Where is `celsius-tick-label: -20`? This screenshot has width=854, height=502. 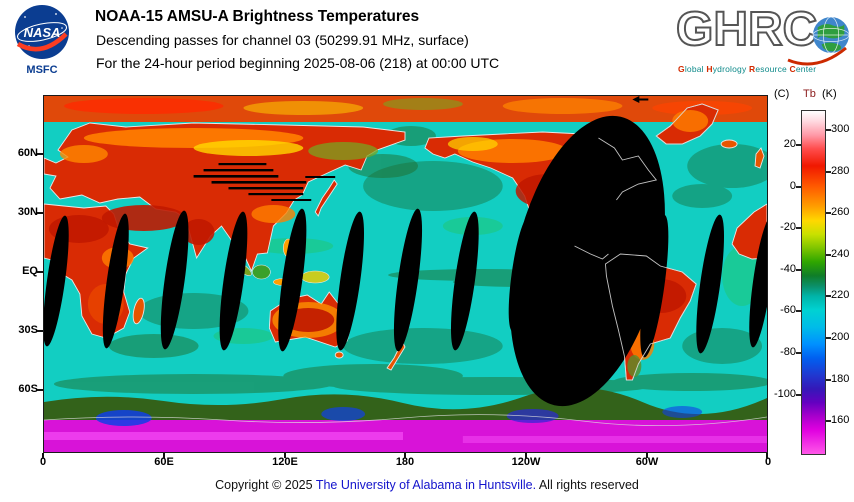
celsius-tick-label: -20 is located at coordinates (788, 227).